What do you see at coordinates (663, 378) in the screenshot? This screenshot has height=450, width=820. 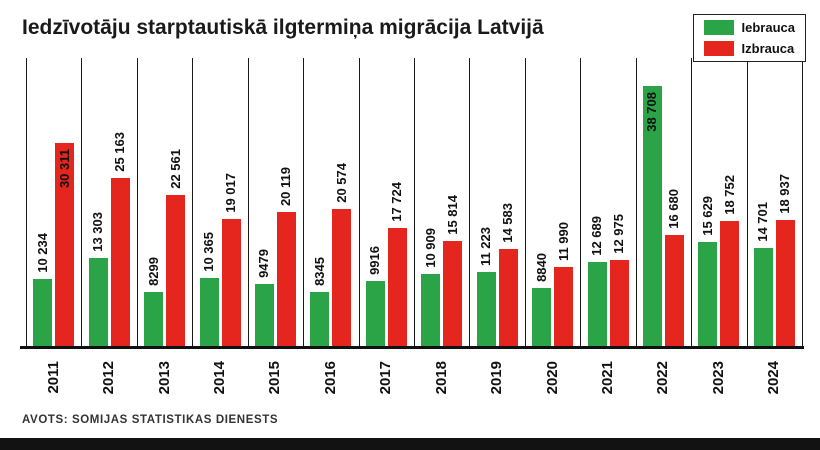 I see `x-axis-label: 2022` at bounding box center [663, 378].